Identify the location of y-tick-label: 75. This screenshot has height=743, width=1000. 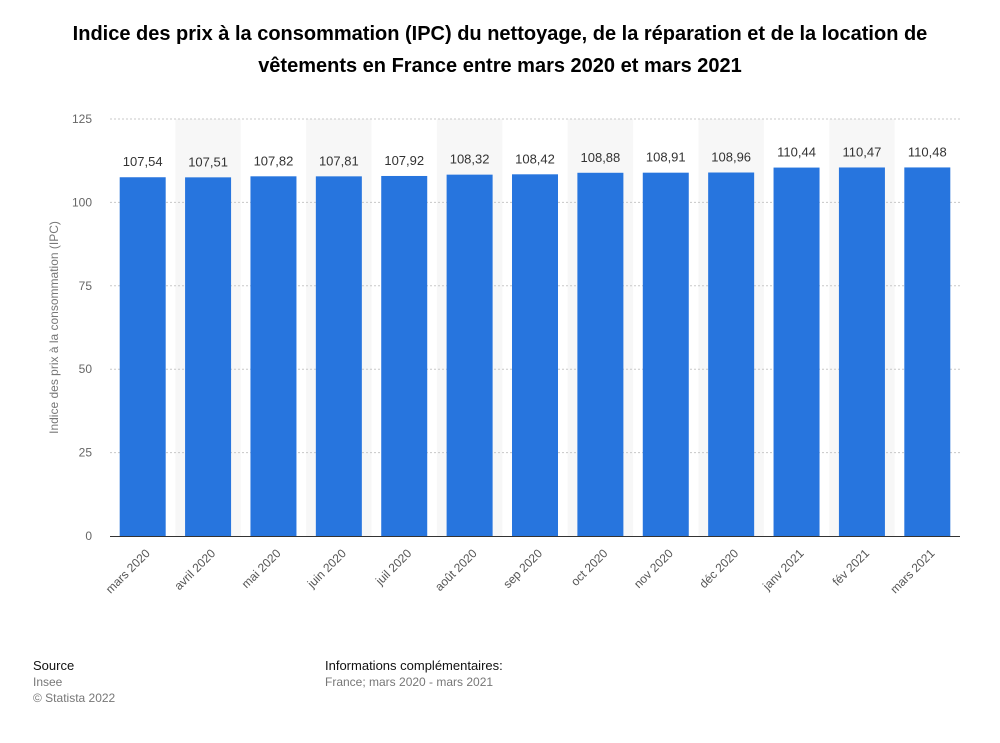
(86, 286).